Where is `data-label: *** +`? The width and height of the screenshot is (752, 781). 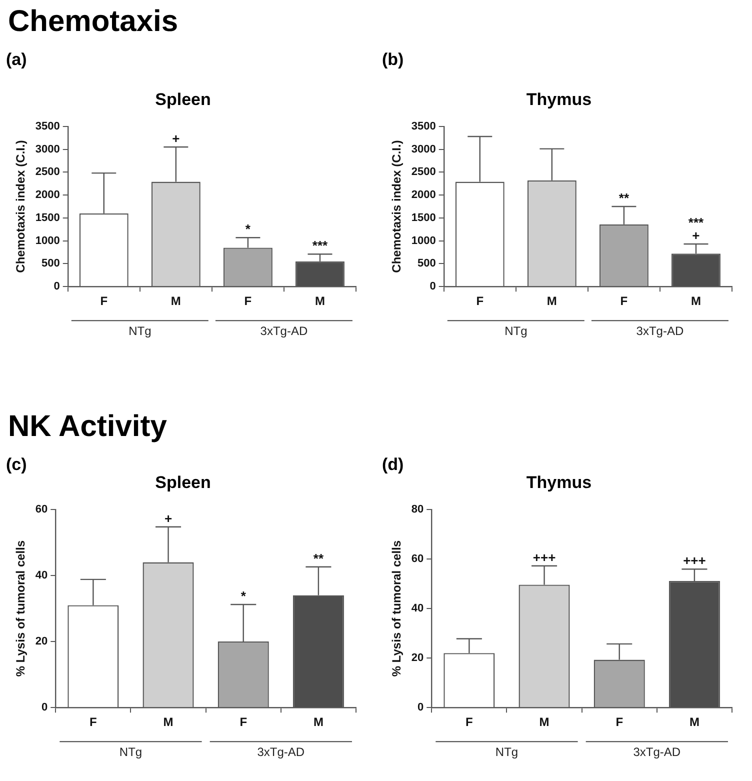
data-label: *** + is located at coordinates (696, 229).